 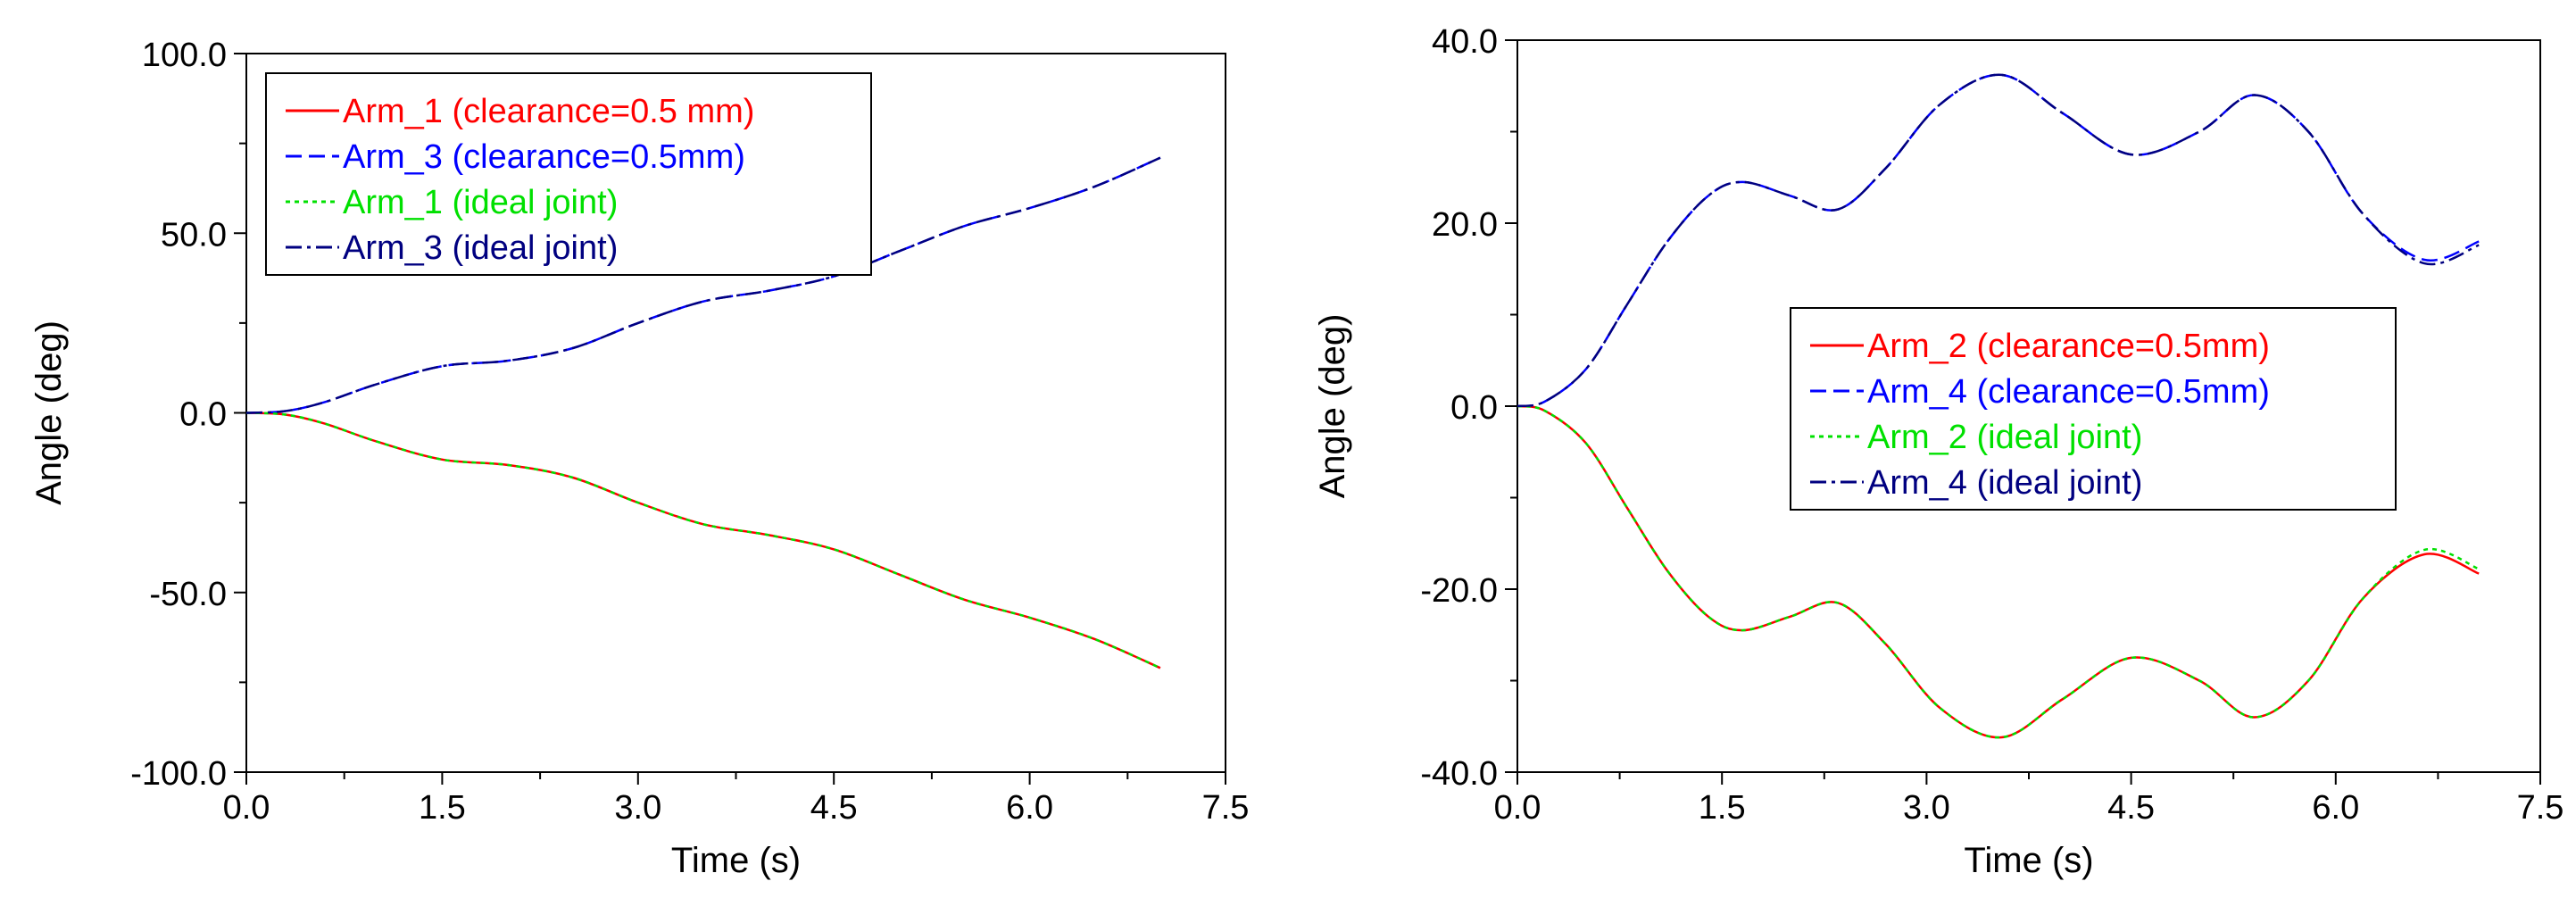 What do you see at coordinates (2005, 437) in the screenshot?
I see `legend-label: Arm_2 (ideal joint)` at bounding box center [2005, 437].